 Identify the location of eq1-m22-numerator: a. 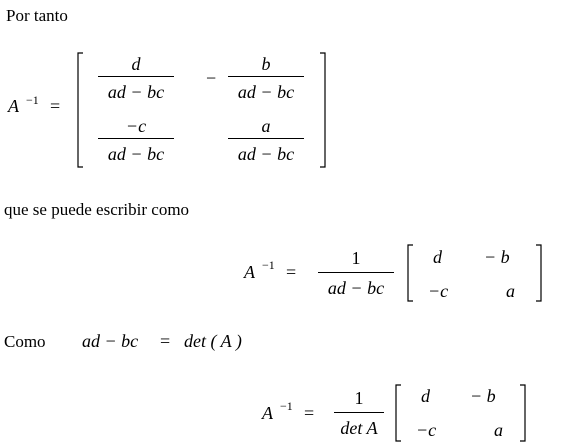
(266, 126).